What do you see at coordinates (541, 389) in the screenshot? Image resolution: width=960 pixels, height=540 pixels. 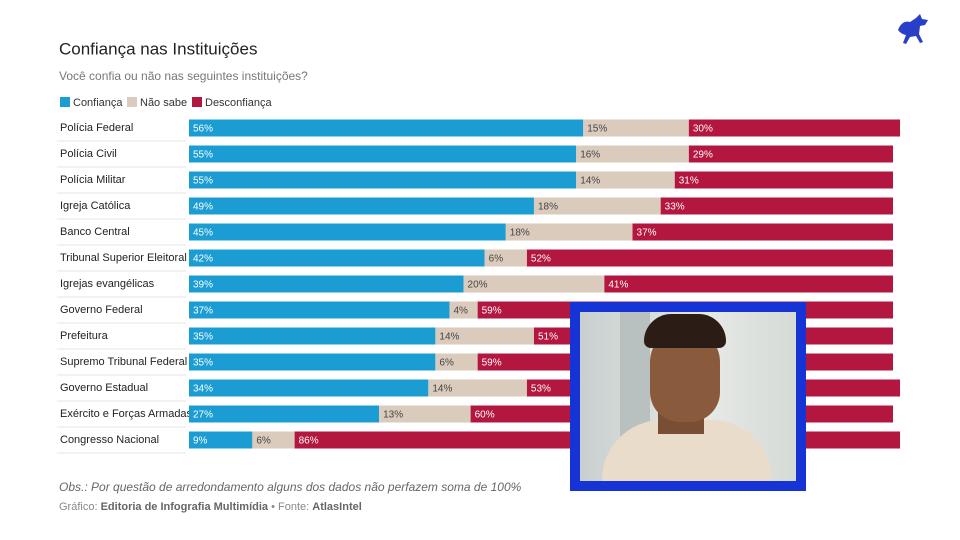 I see `value-label: 53%` at bounding box center [541, 389].